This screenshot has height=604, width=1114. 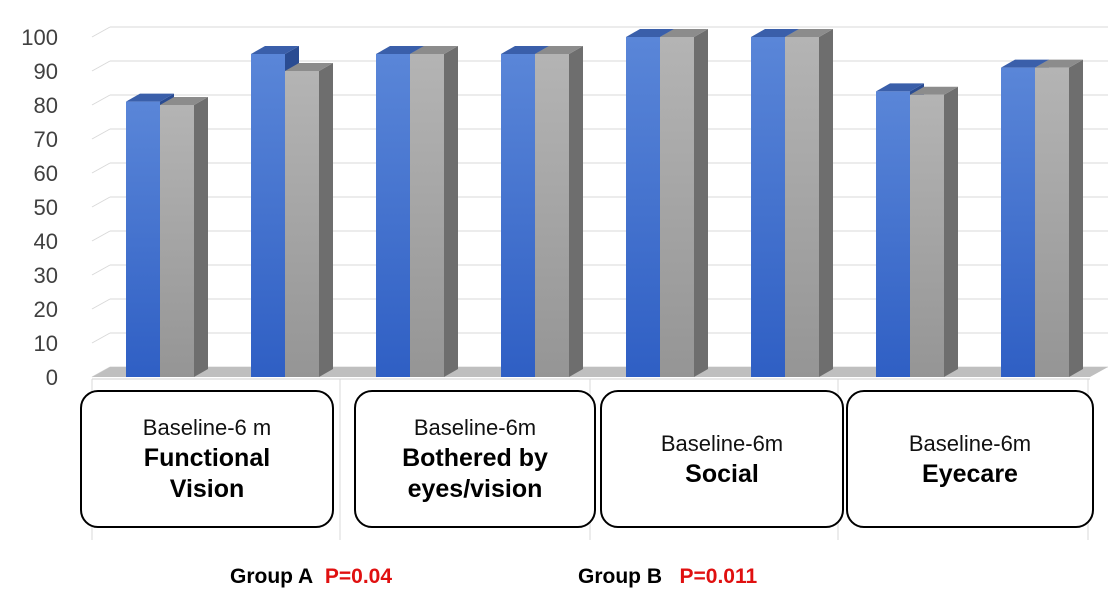 I want to click on category-title: eyes/vision, so click(x=475, y=489).